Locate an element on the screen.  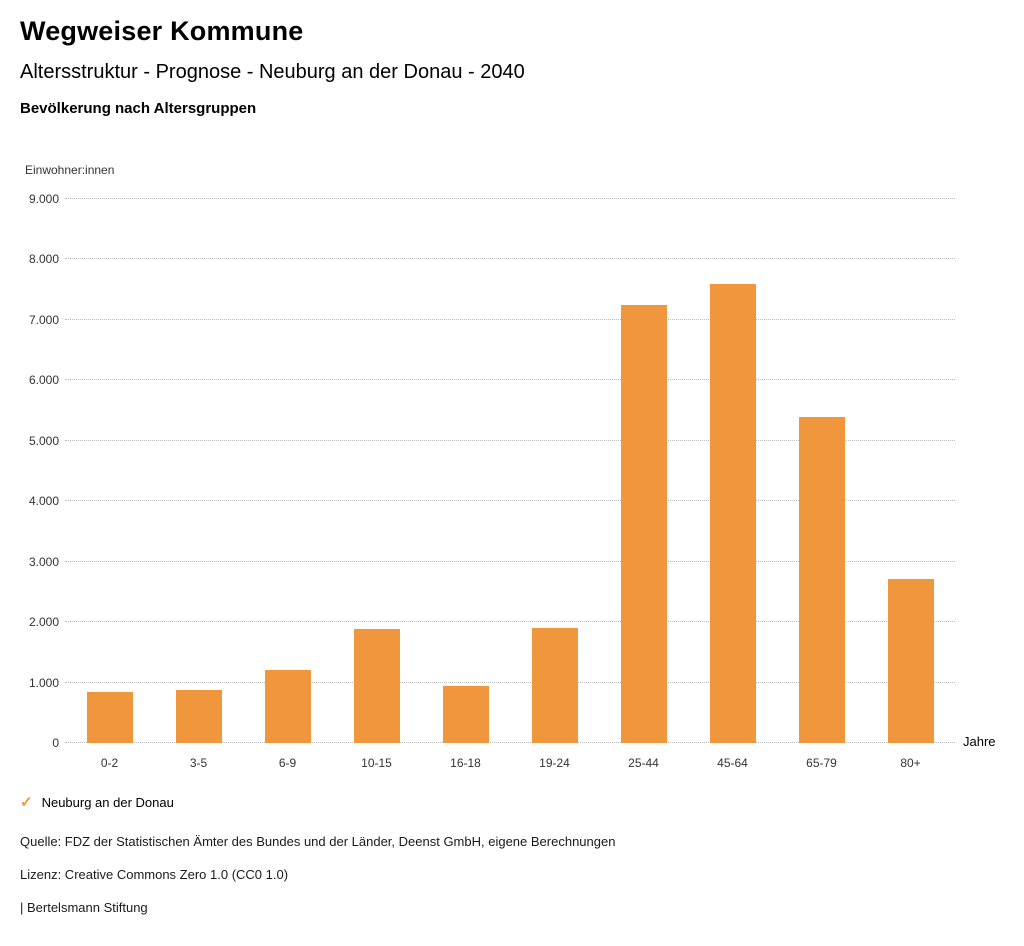
bar-slot: 25-44 is located at coordinates (643, 484).